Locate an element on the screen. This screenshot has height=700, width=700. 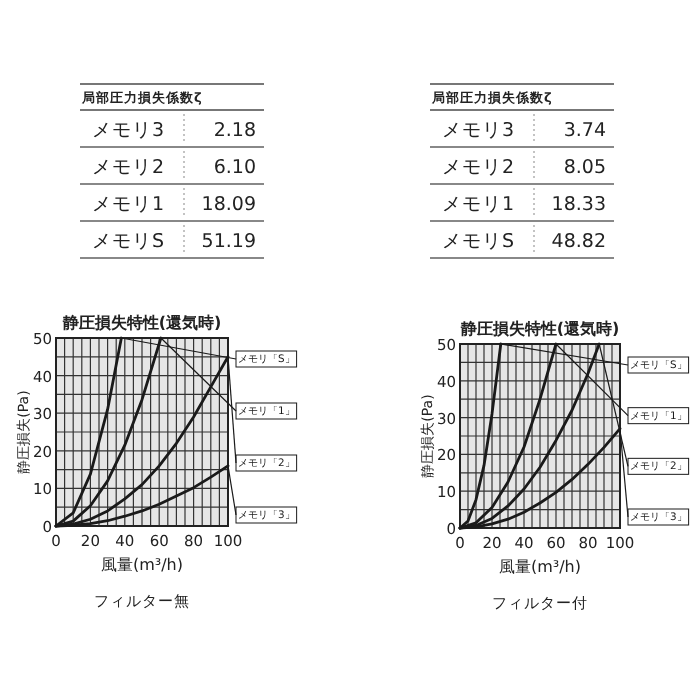
text: 51.19 is located at coordinates (228, 242).